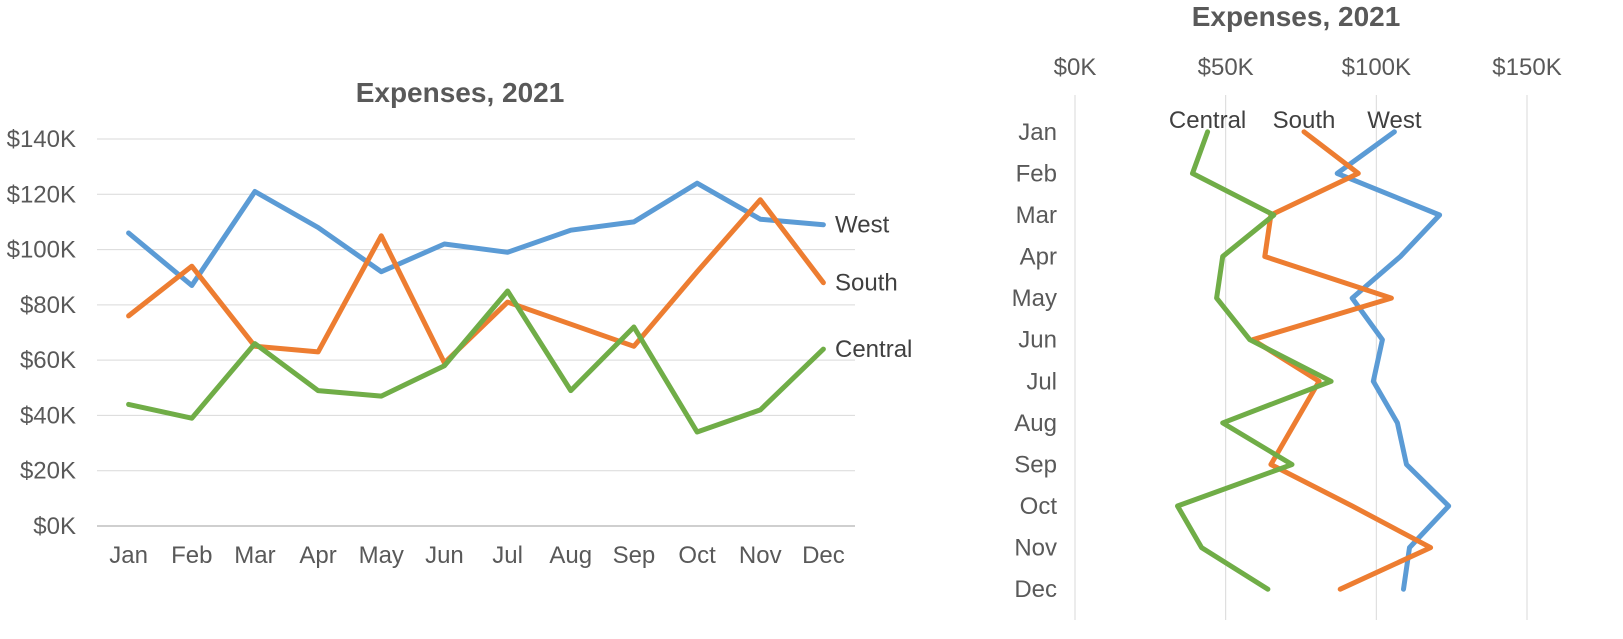 The image size is (1623, 639). I want to click on x-tick-label: Jun, so click(444, 555).